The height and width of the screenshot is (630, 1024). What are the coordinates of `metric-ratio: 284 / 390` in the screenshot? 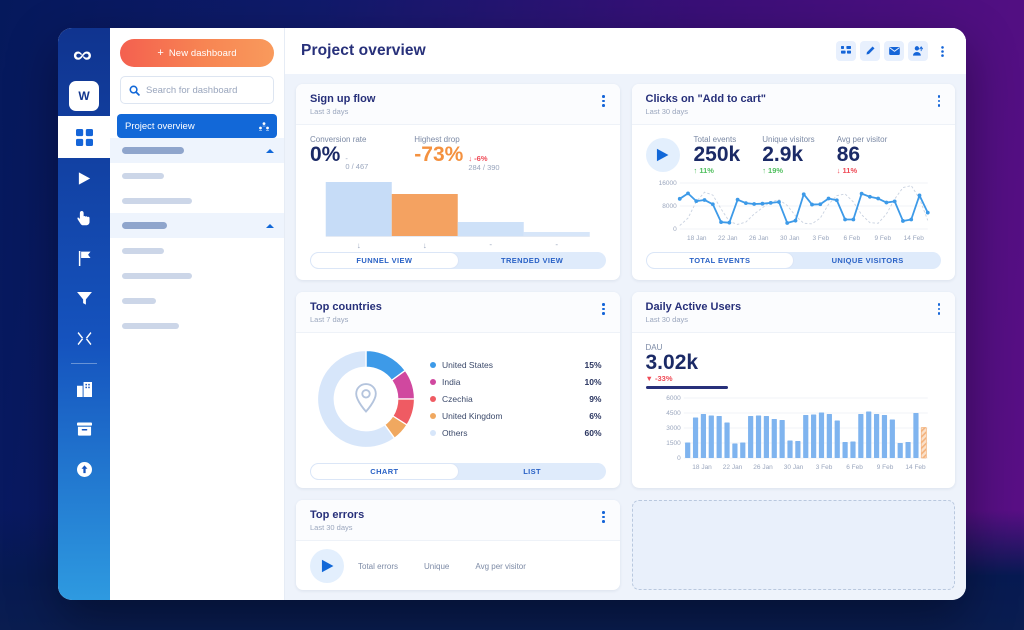 It's located at (484, 167).